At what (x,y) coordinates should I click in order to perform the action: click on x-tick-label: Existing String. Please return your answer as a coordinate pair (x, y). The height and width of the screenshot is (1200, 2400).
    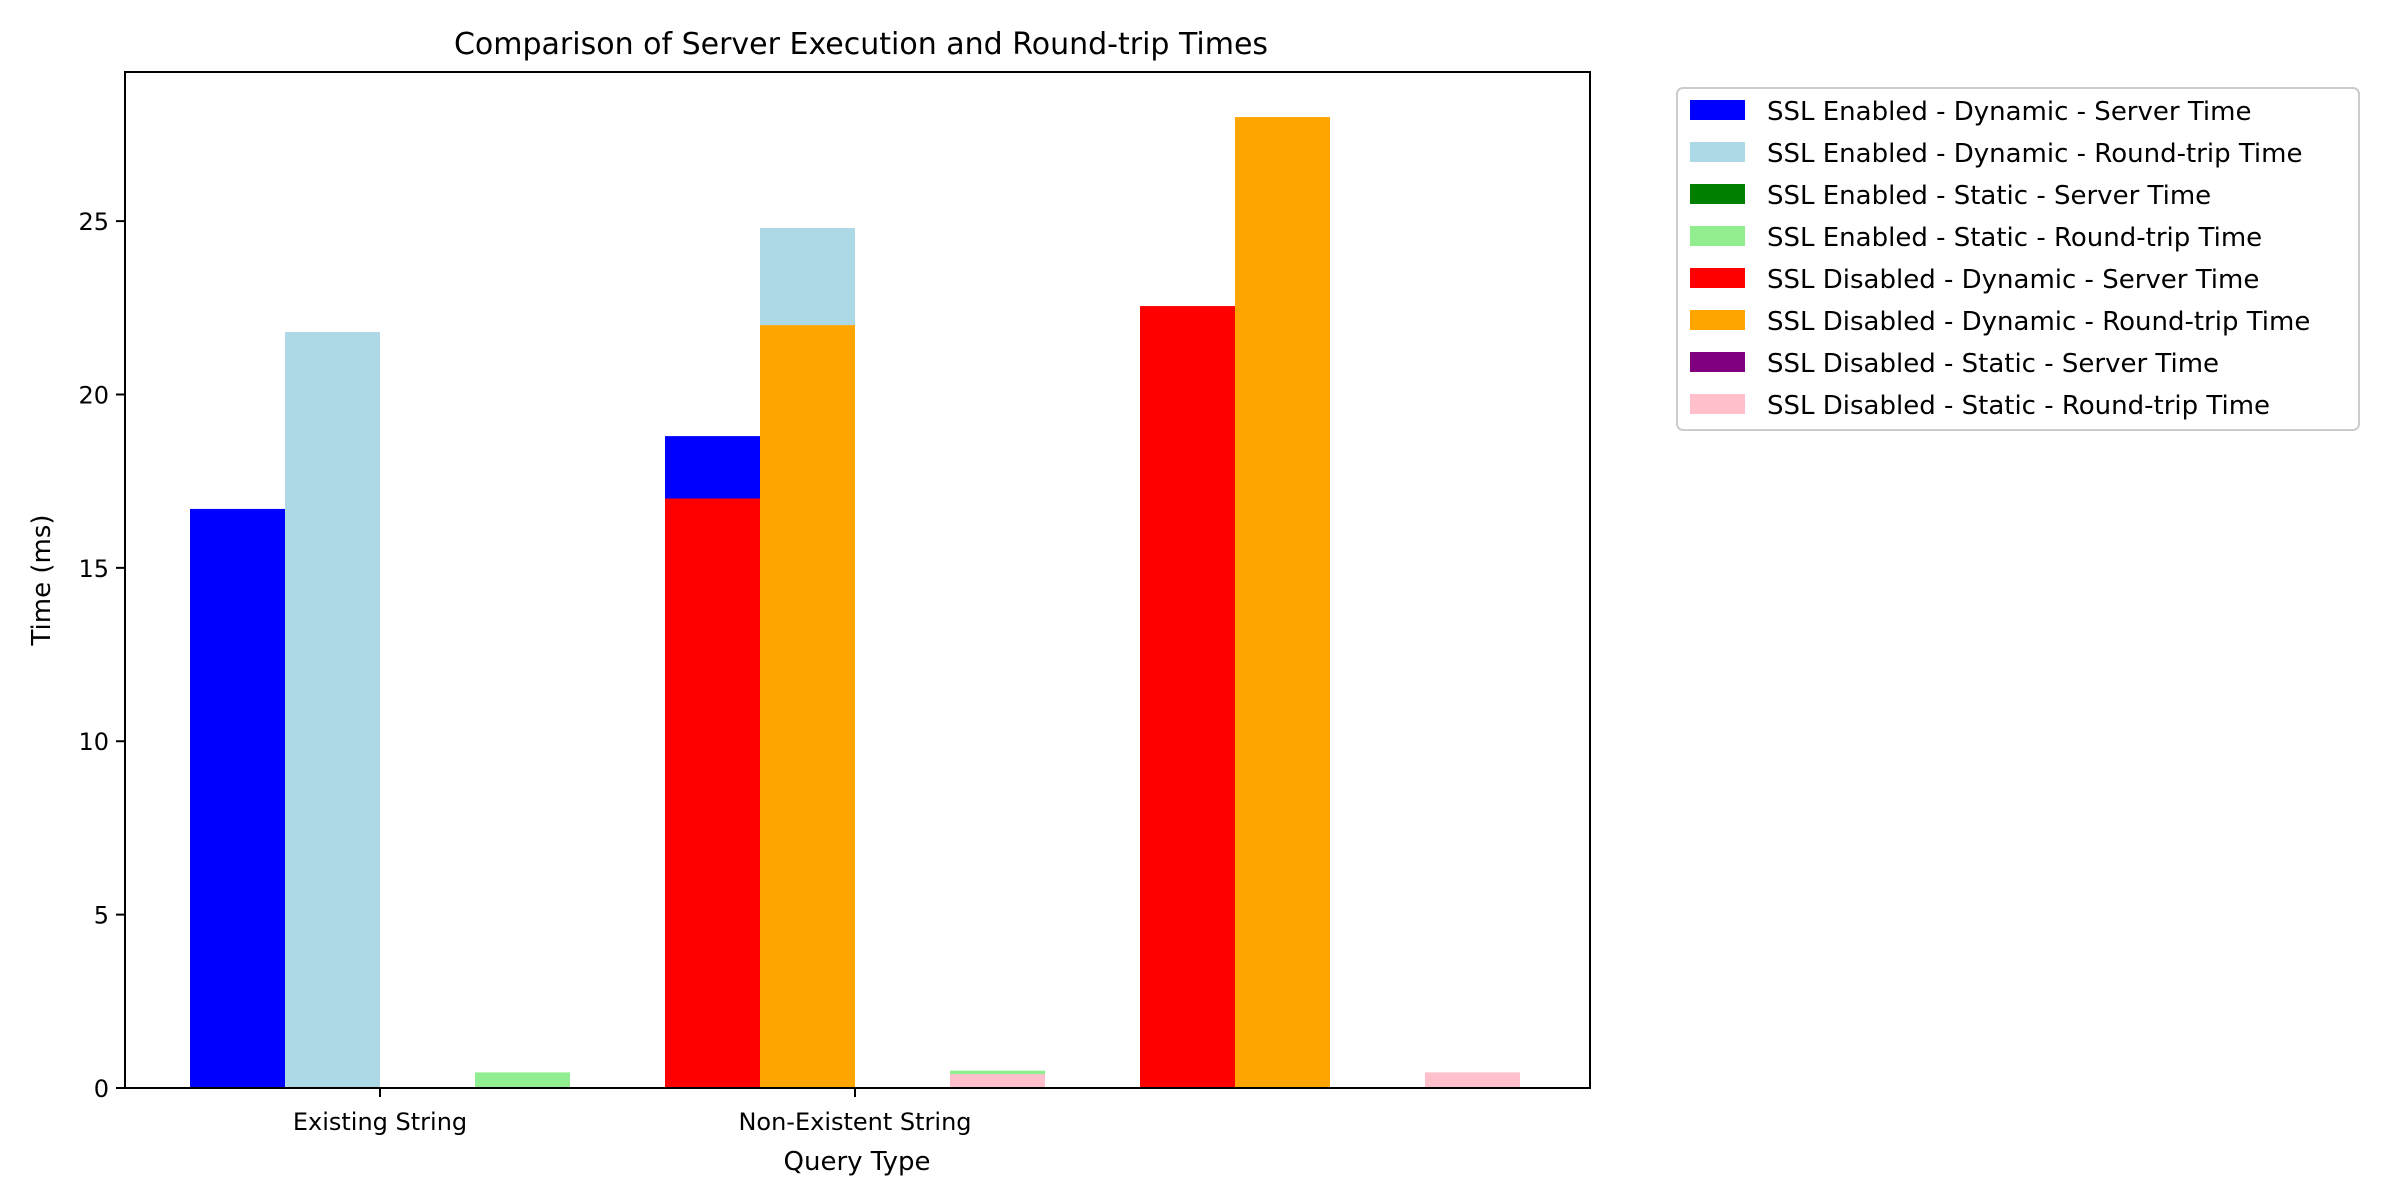
    Looking at the image, I should click on (380, 1122).